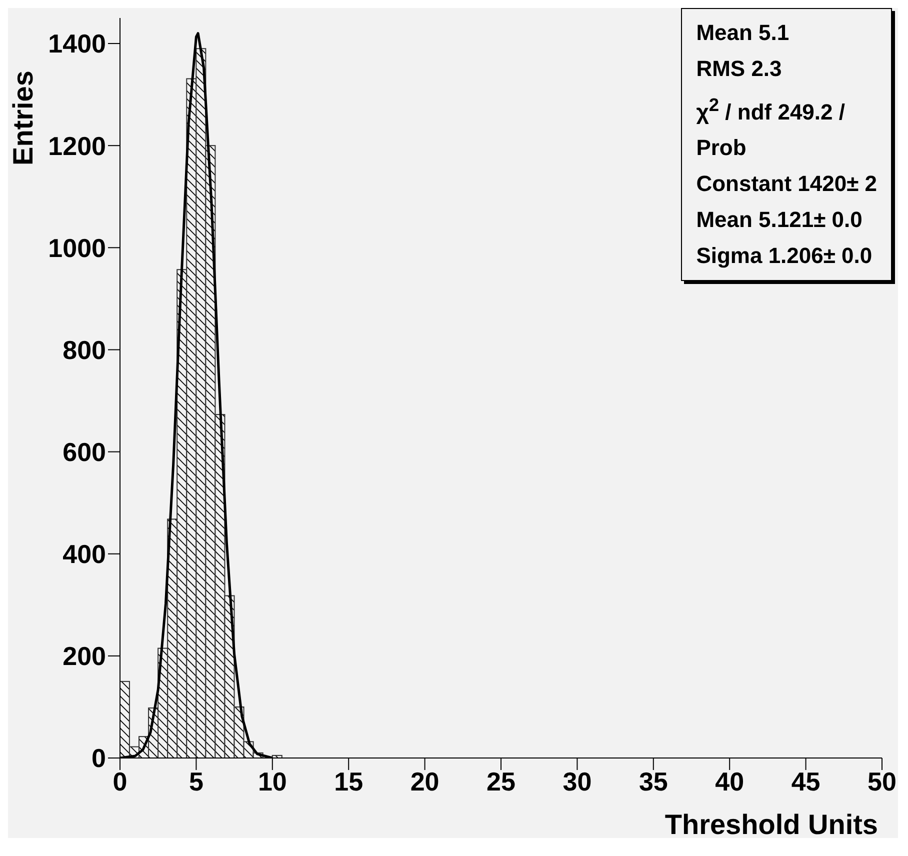 This screenshot has height=856, width=908. Describe the element at coordinates (771, 824) in the screenshot. I see `x-axis-title: Threshold Units` at that location.